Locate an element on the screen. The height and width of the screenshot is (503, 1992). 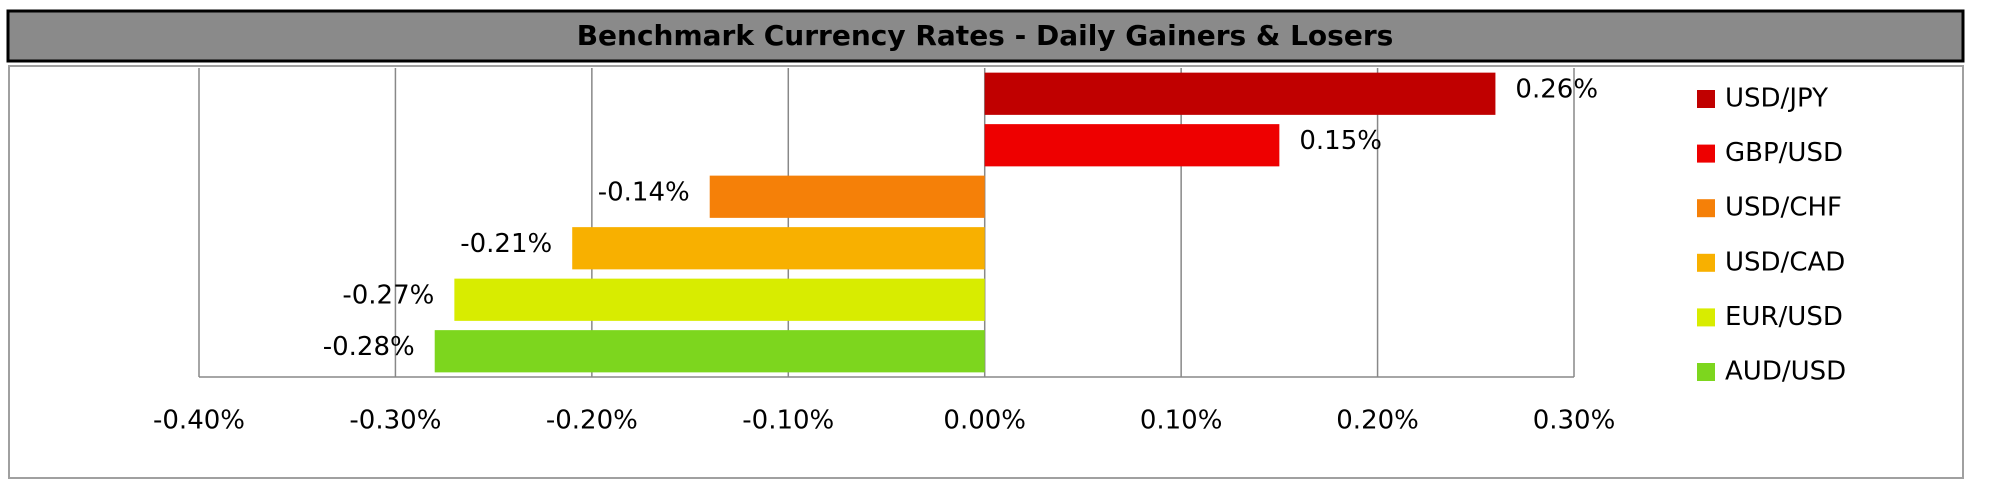
legend-label: USD/CHF is located at coordinates (1783, 208).